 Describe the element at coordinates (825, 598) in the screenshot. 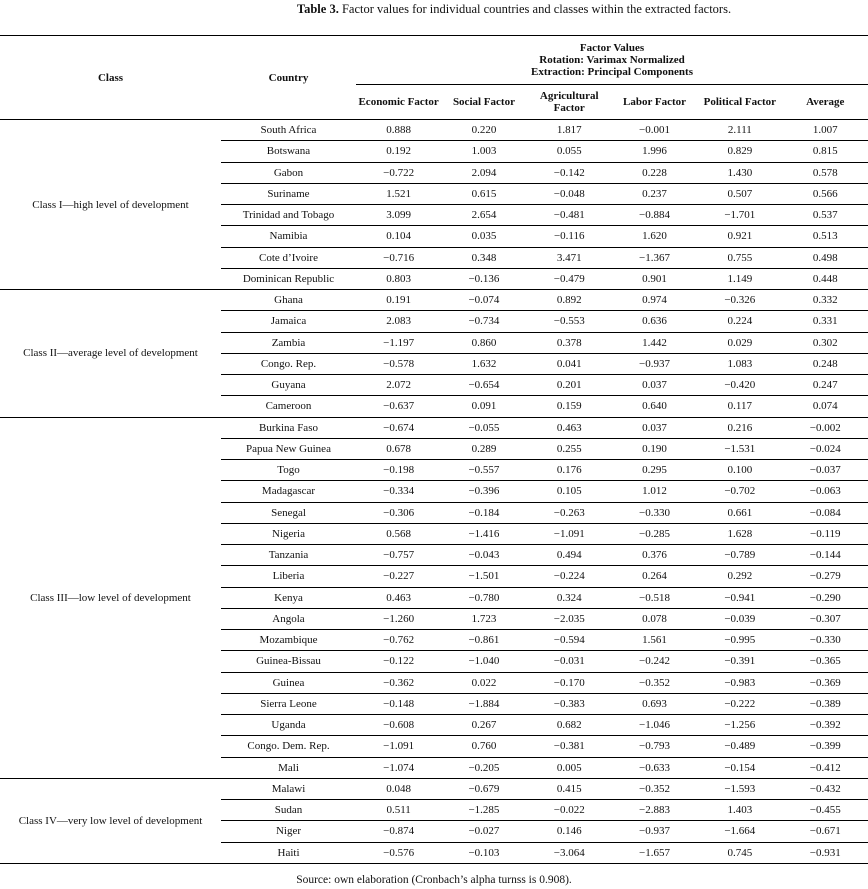

I see `value-cell: −0.290` at that location.